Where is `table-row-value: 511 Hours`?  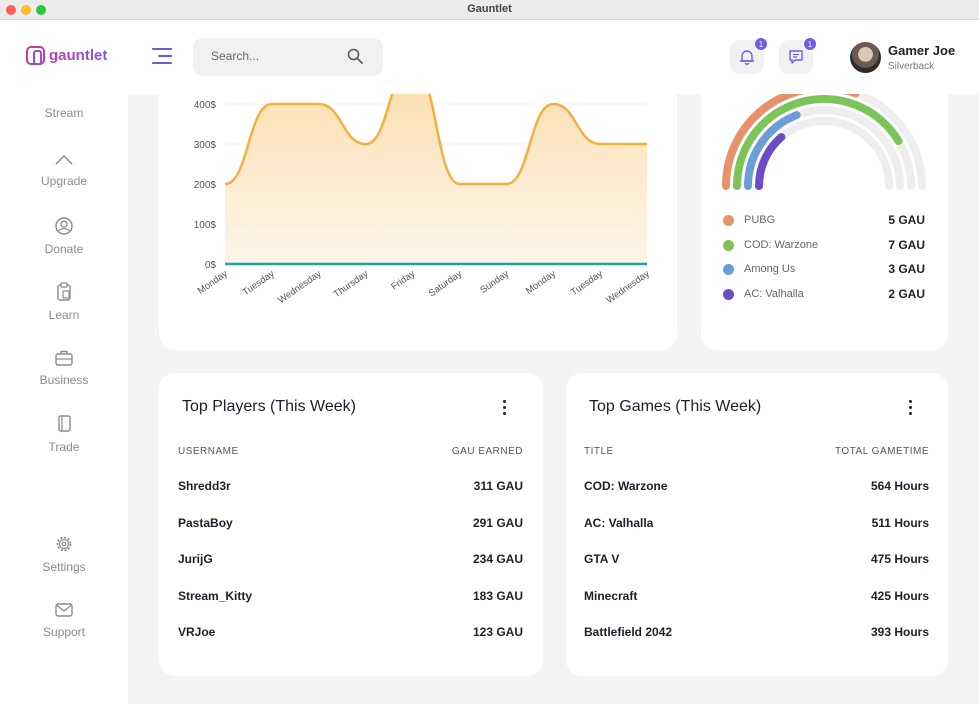 table-row-value: 511 Hours is located at coordinates (900, 522).